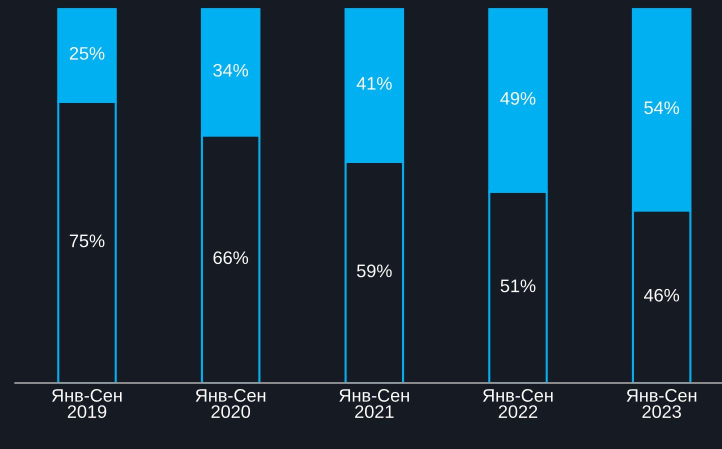 The image size is (722, 449). I want to click on data-label: 51%, so click(518, 286).